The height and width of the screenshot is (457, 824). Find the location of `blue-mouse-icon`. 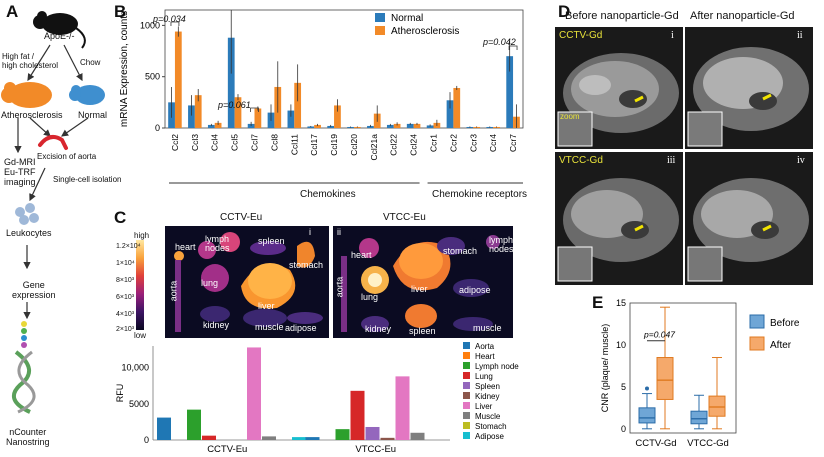

blue-mouse-icon is located at coordinates (87, 95).